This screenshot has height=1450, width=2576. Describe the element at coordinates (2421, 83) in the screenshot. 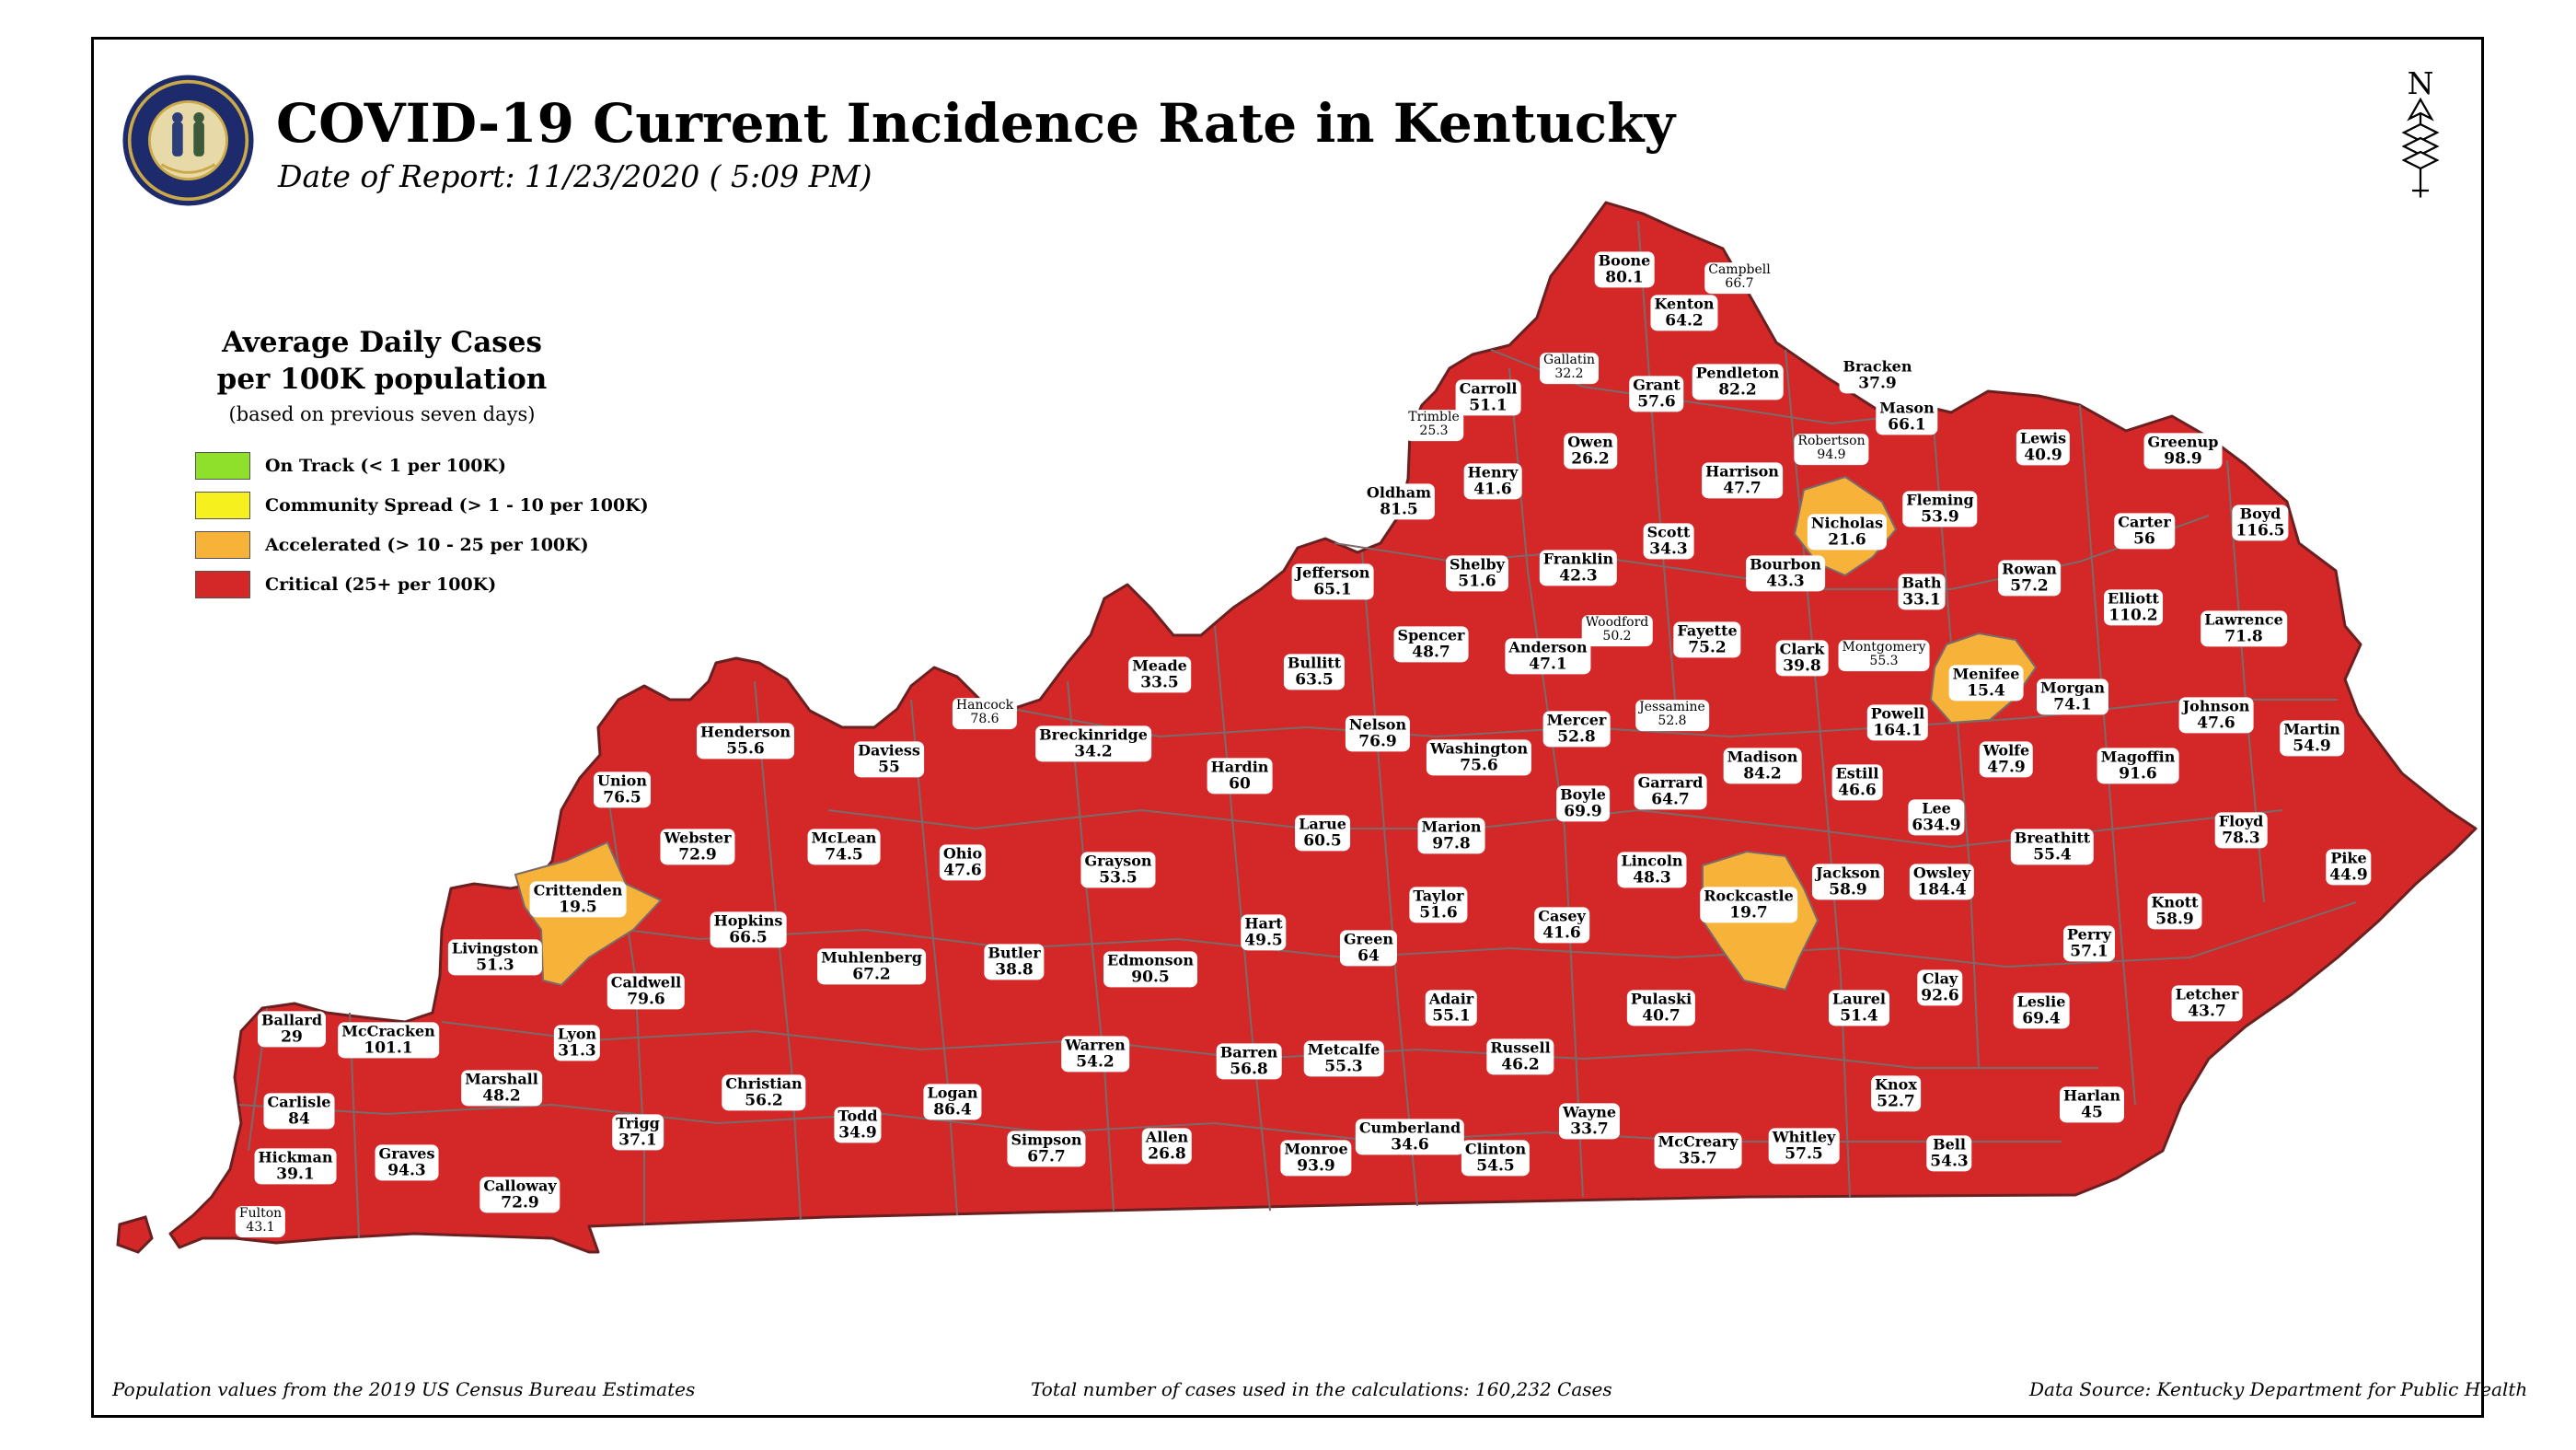

I see `north-letter: N` at that location.